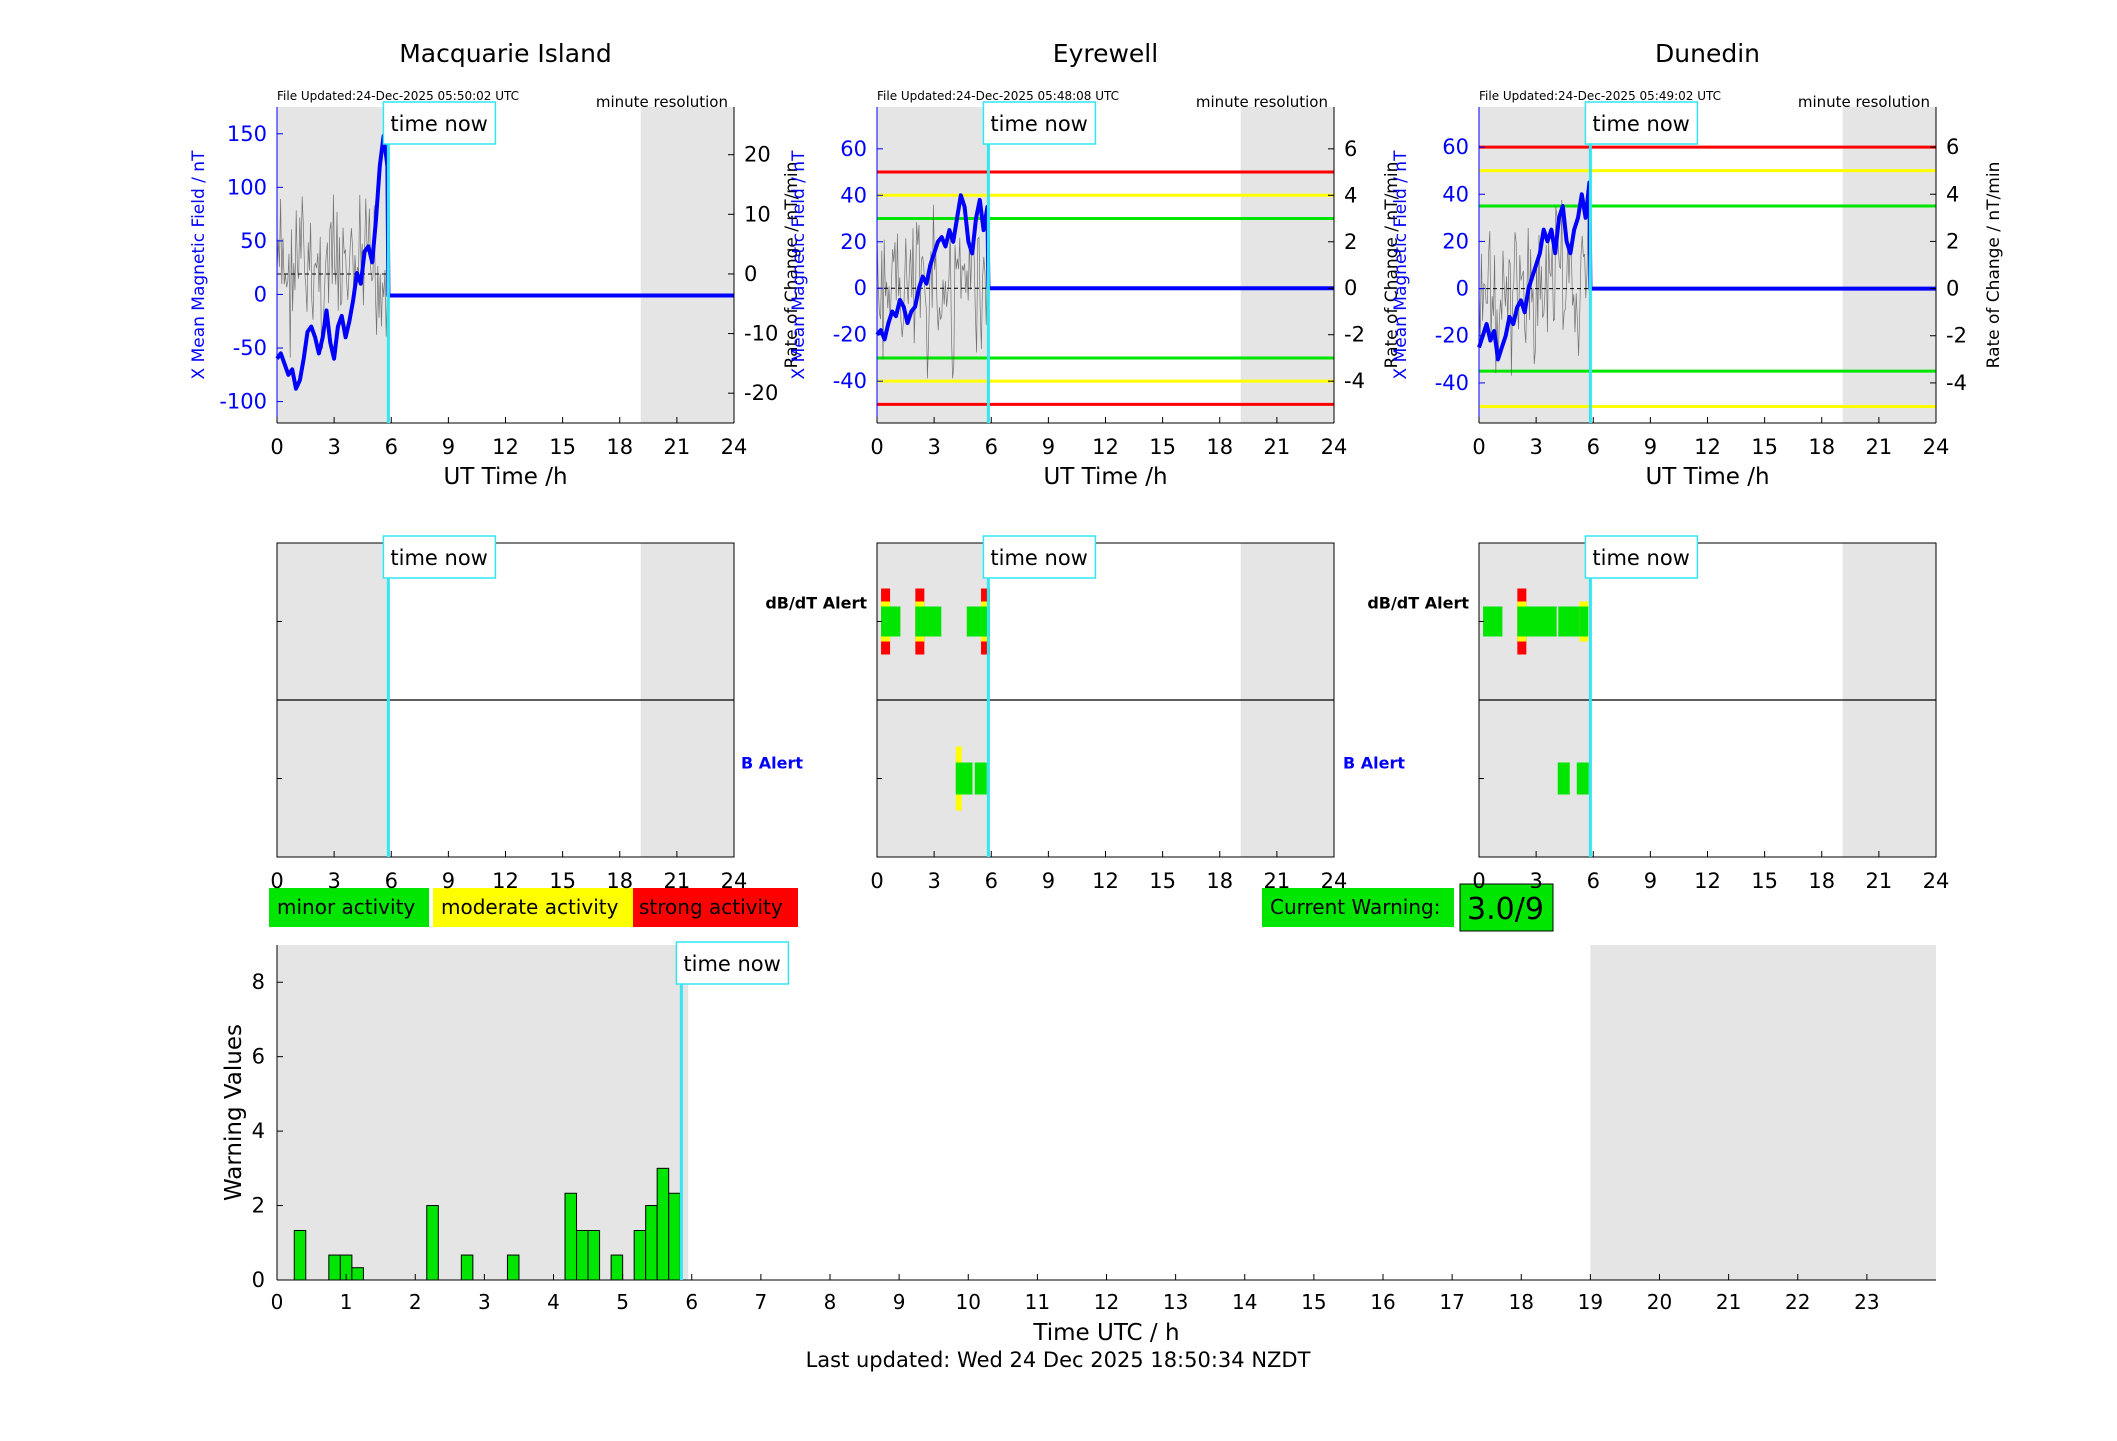 The image size is (2117, 1441). What do you see at coordinates (1590, 1302) in the screenshot?
I see `x-tick-label: 19` at bounding box center [1590, 1302].